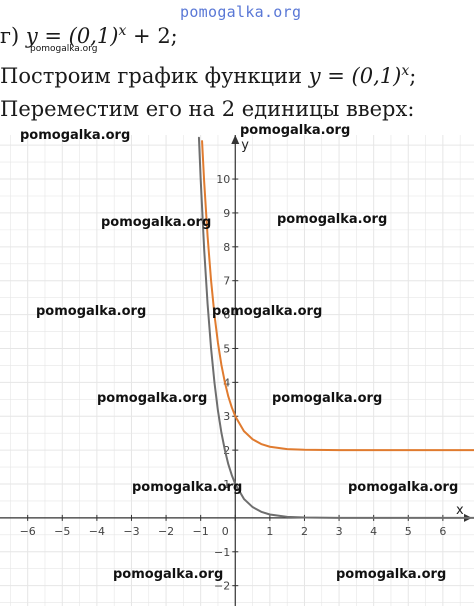 The width and height of the screenshot is (474, 606). I want to click on task-prefix: г), so click(13, 36).